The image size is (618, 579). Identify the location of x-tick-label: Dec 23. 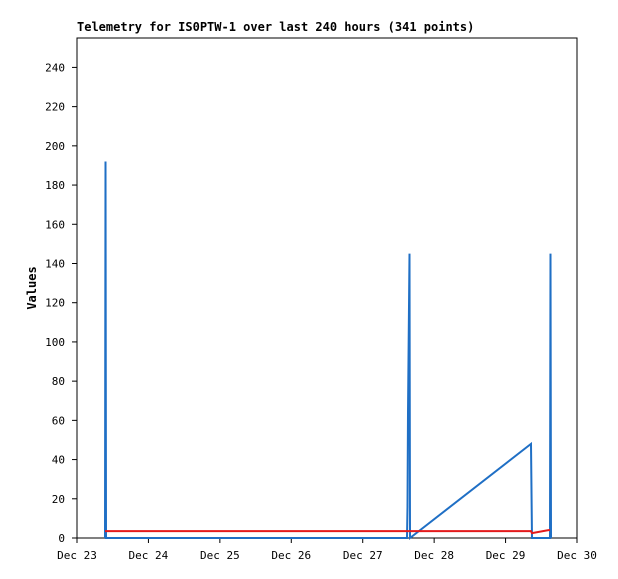
(77, 555).